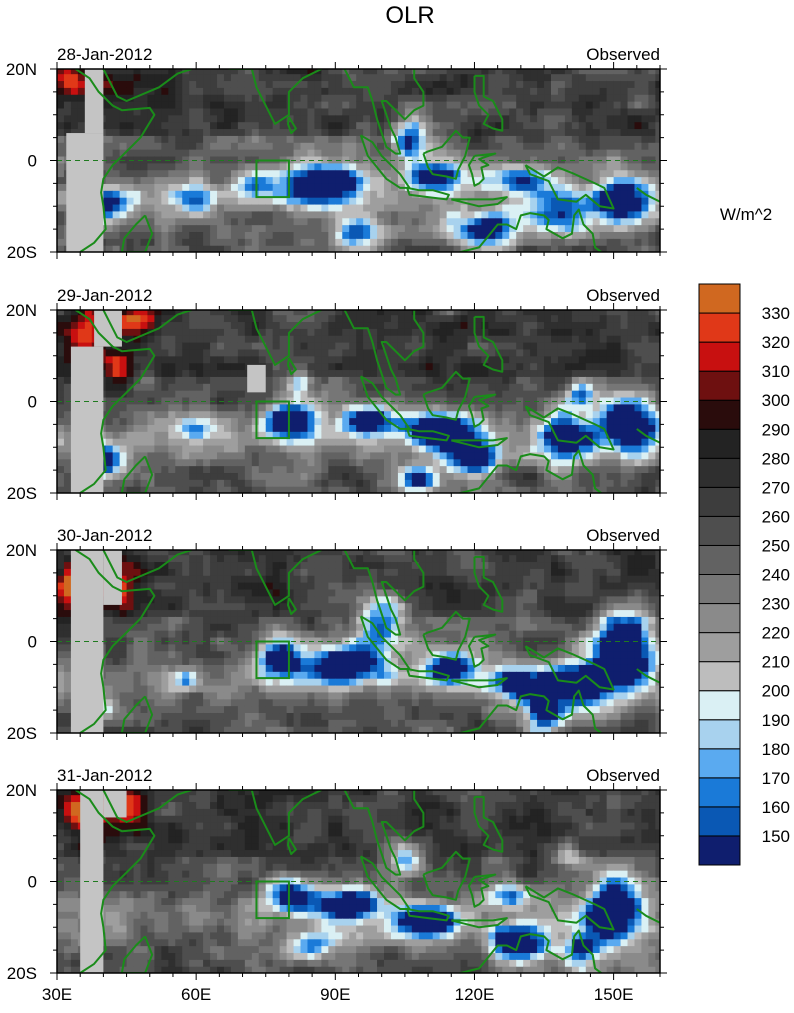 Image resolution: width=794 pixels, height=1013 pixels. What do you see at coordinates (272, 420) in the screenshot?
I see `region-box` at bounding box center [272, 420].